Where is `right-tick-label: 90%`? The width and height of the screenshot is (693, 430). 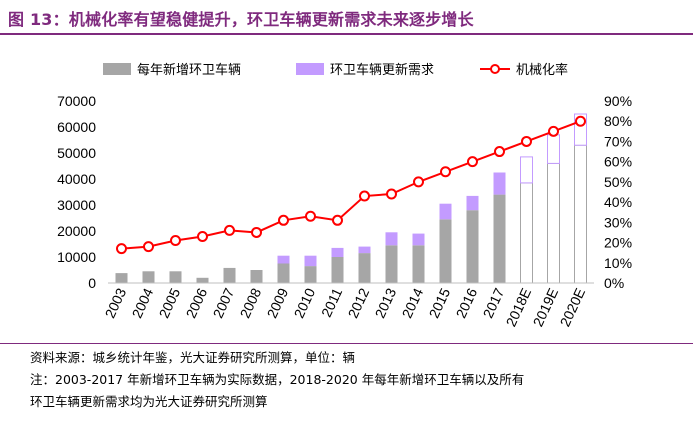
right-tick-label: 90% is located at coordinates (618, 101).